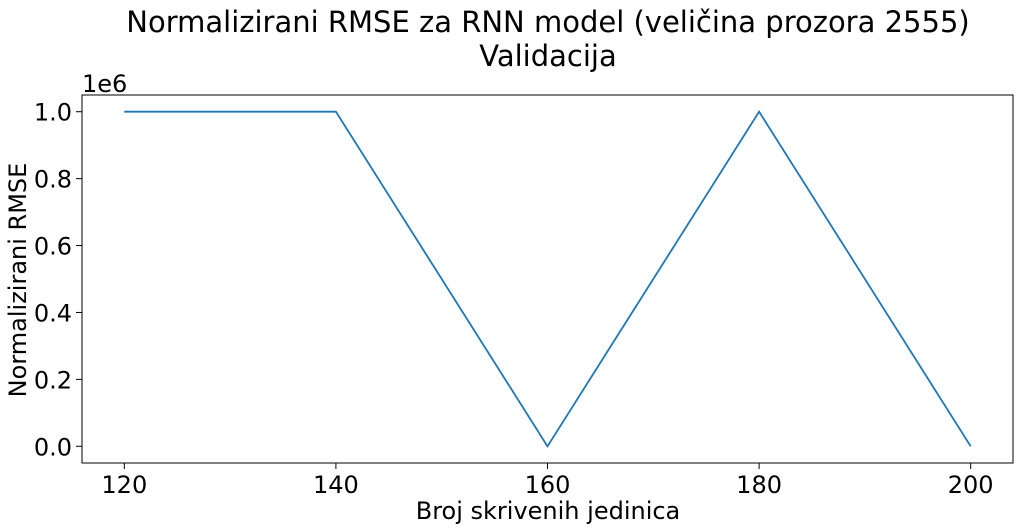 This screenshot has width=1020, height=532. Describe the element at coordinates (124, 485) in the screenshot. I see `x-tick-label: 120` at that location.